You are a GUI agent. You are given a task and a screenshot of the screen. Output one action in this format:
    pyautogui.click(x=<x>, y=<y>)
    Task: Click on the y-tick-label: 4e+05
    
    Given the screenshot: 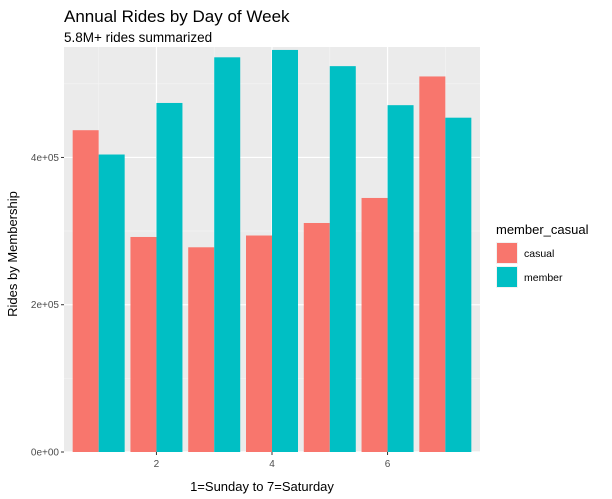 What is the action you would take?
    pyautogui.click(x=45, y=158)
    